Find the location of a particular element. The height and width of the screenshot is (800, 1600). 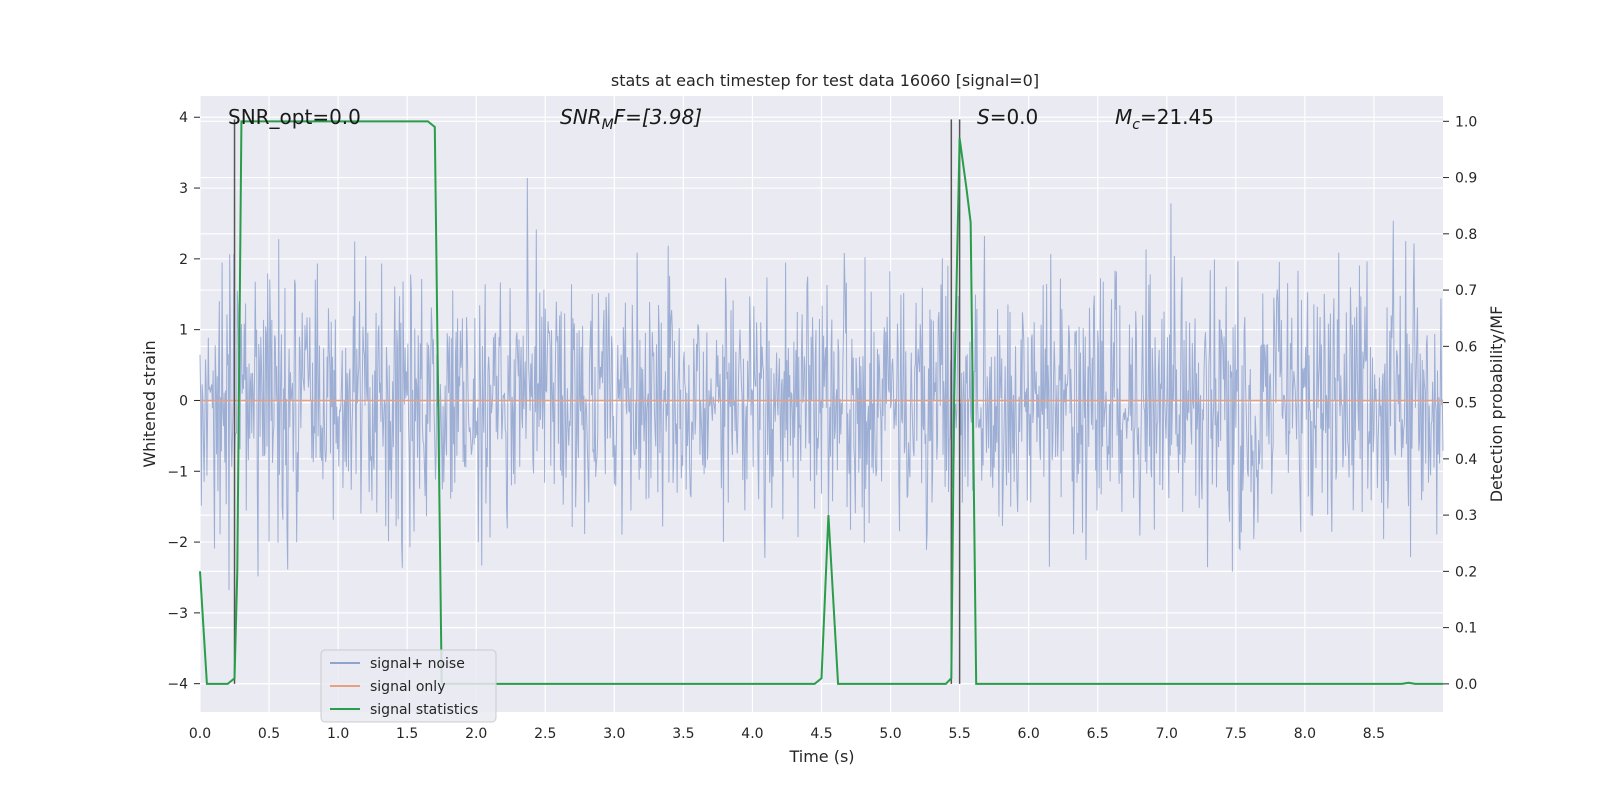

x-tick-label-8: 4.0 is located at coordinates (752, 734).